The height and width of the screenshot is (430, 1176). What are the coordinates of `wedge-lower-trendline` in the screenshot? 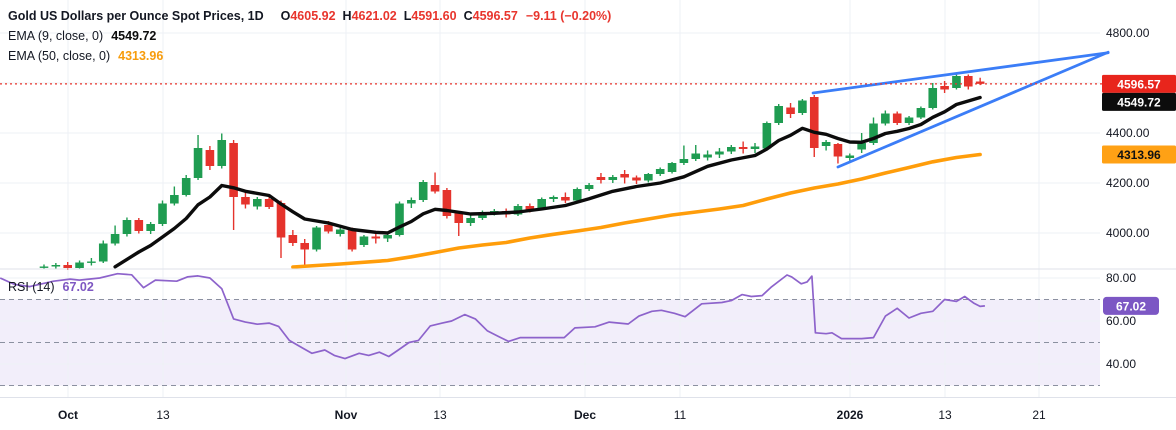 It's located at (973, 109).